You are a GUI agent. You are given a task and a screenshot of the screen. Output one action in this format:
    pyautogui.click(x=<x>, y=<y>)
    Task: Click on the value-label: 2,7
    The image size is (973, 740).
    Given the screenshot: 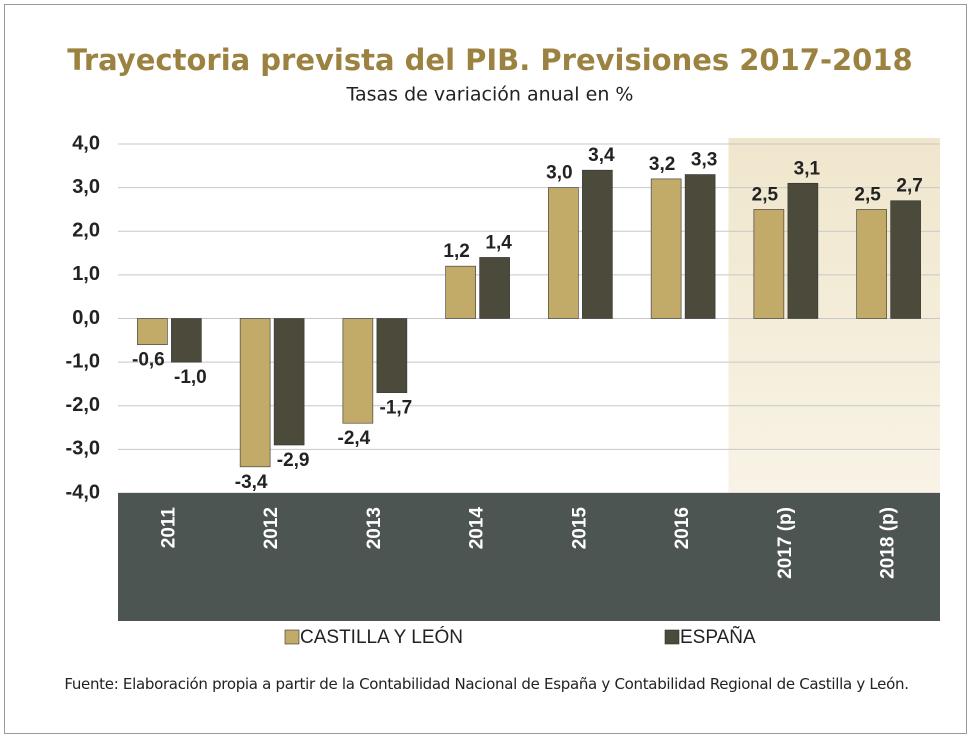 What is the action you would take?
    pyautogui.click(x=909, y=186)
    